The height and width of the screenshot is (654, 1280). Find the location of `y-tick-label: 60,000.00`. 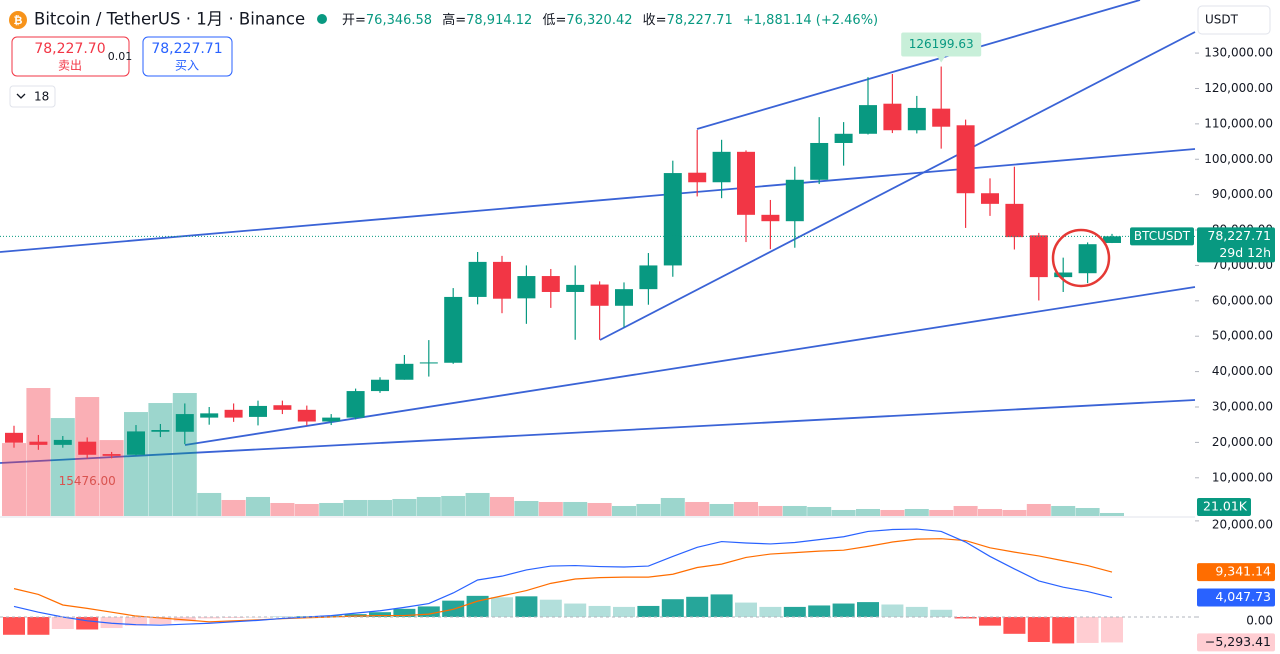

y-tick-label: 60,000.00 is located at coordinates (1242, 300).